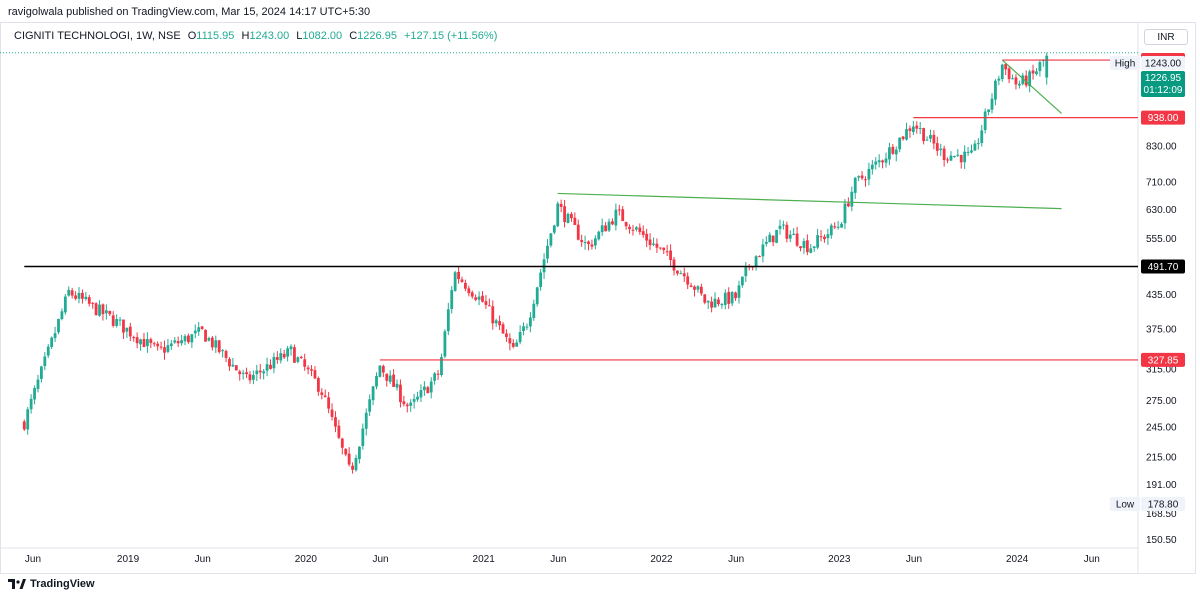  I want to click on last-price-badge, so click(1163, 84).